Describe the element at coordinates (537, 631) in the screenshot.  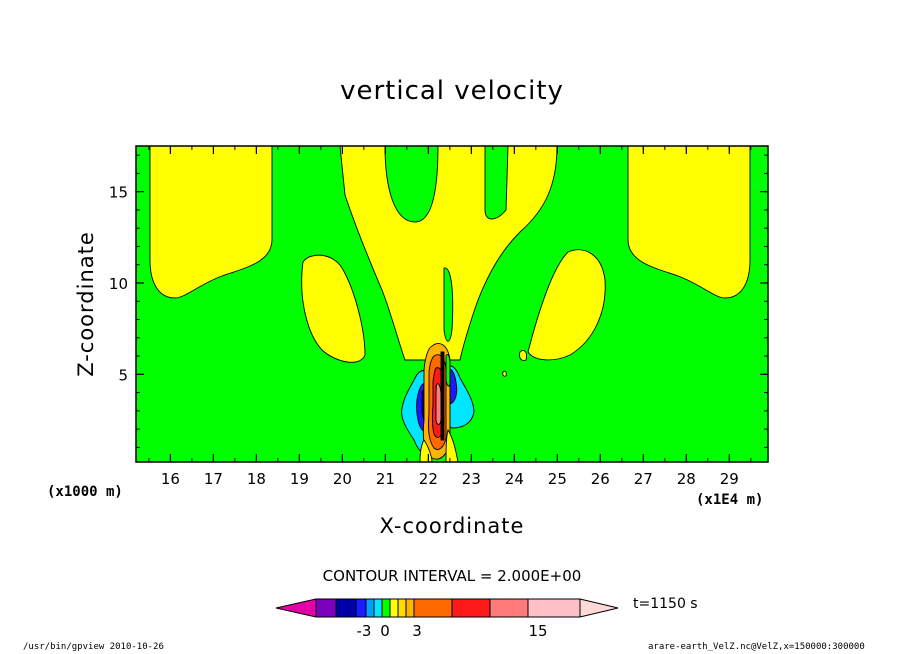
I see `colorbar-tick-label: 15` at that location.